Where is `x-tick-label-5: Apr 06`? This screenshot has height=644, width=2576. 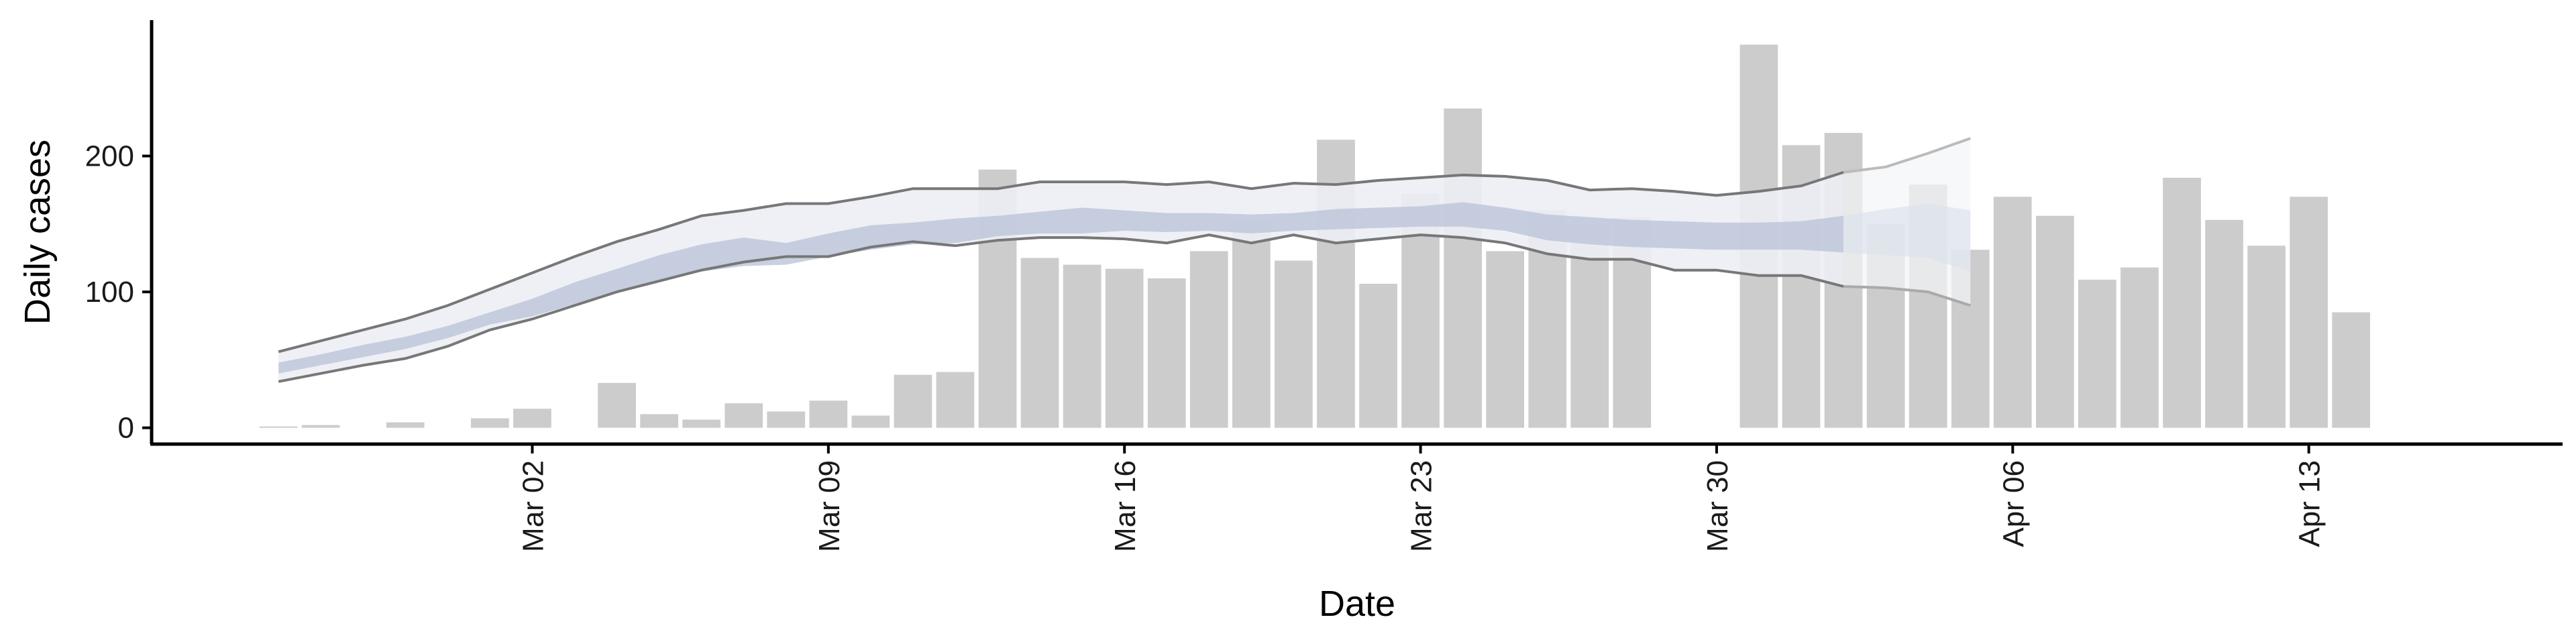
x-tick-label-5: Apr 06 is located at coordinates (2013, 503).